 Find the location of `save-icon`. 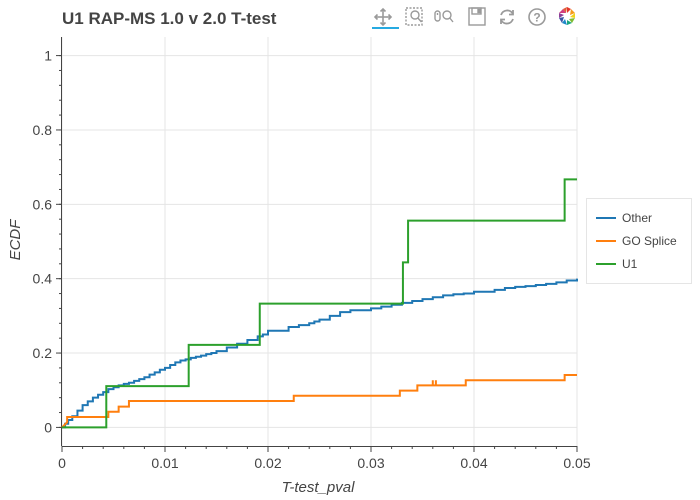

save-icon is located at coordinates (477, 17).